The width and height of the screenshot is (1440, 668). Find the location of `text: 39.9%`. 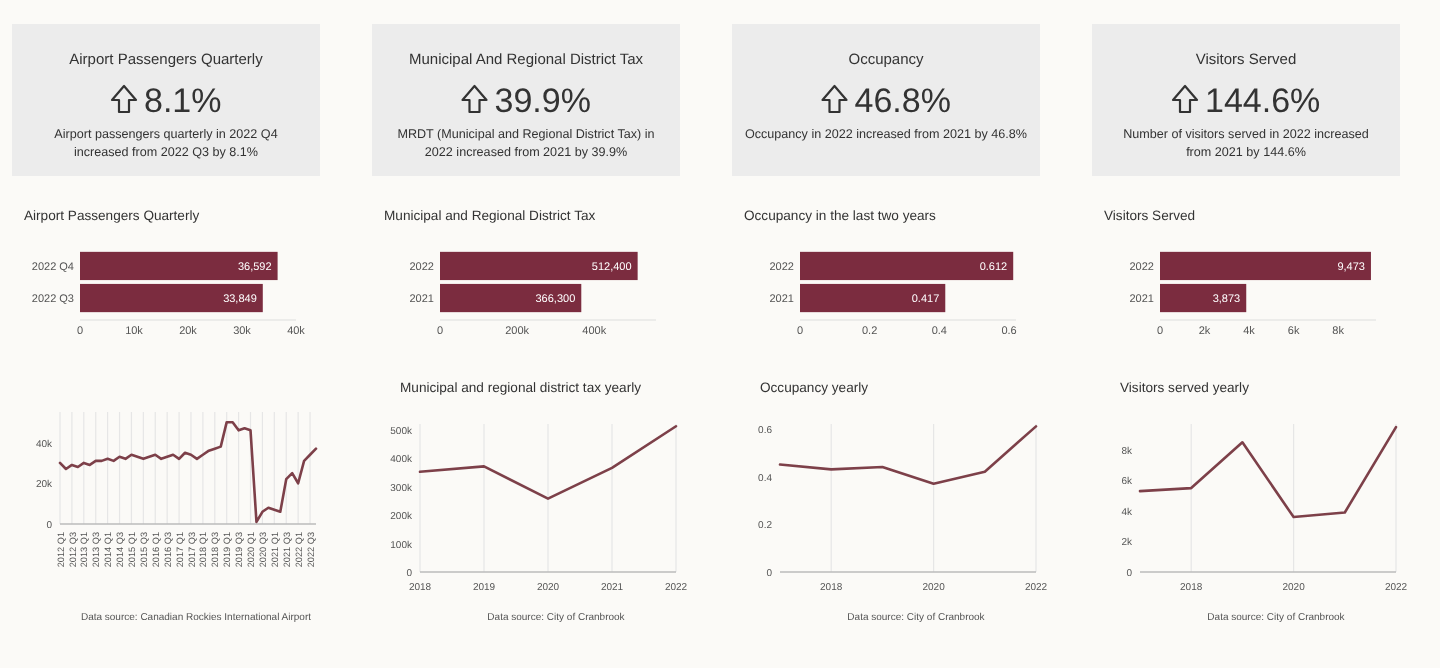

text: 39.9% is located at coordinates (542, 101).